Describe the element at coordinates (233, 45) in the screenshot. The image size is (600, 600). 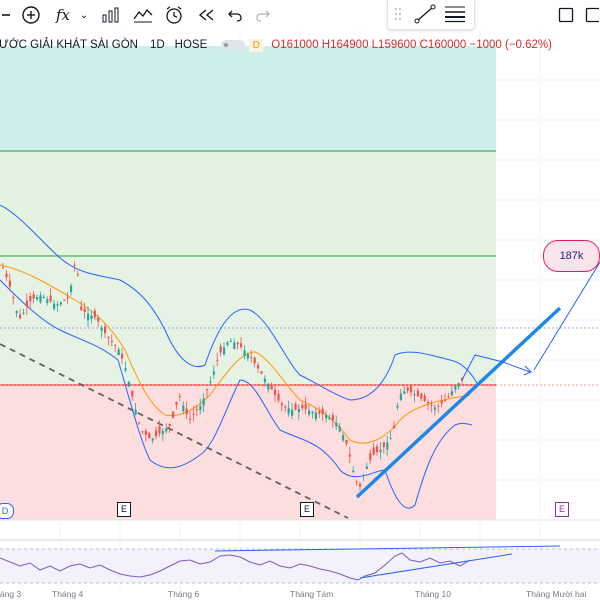
I see `visibility-toggle` at that location.